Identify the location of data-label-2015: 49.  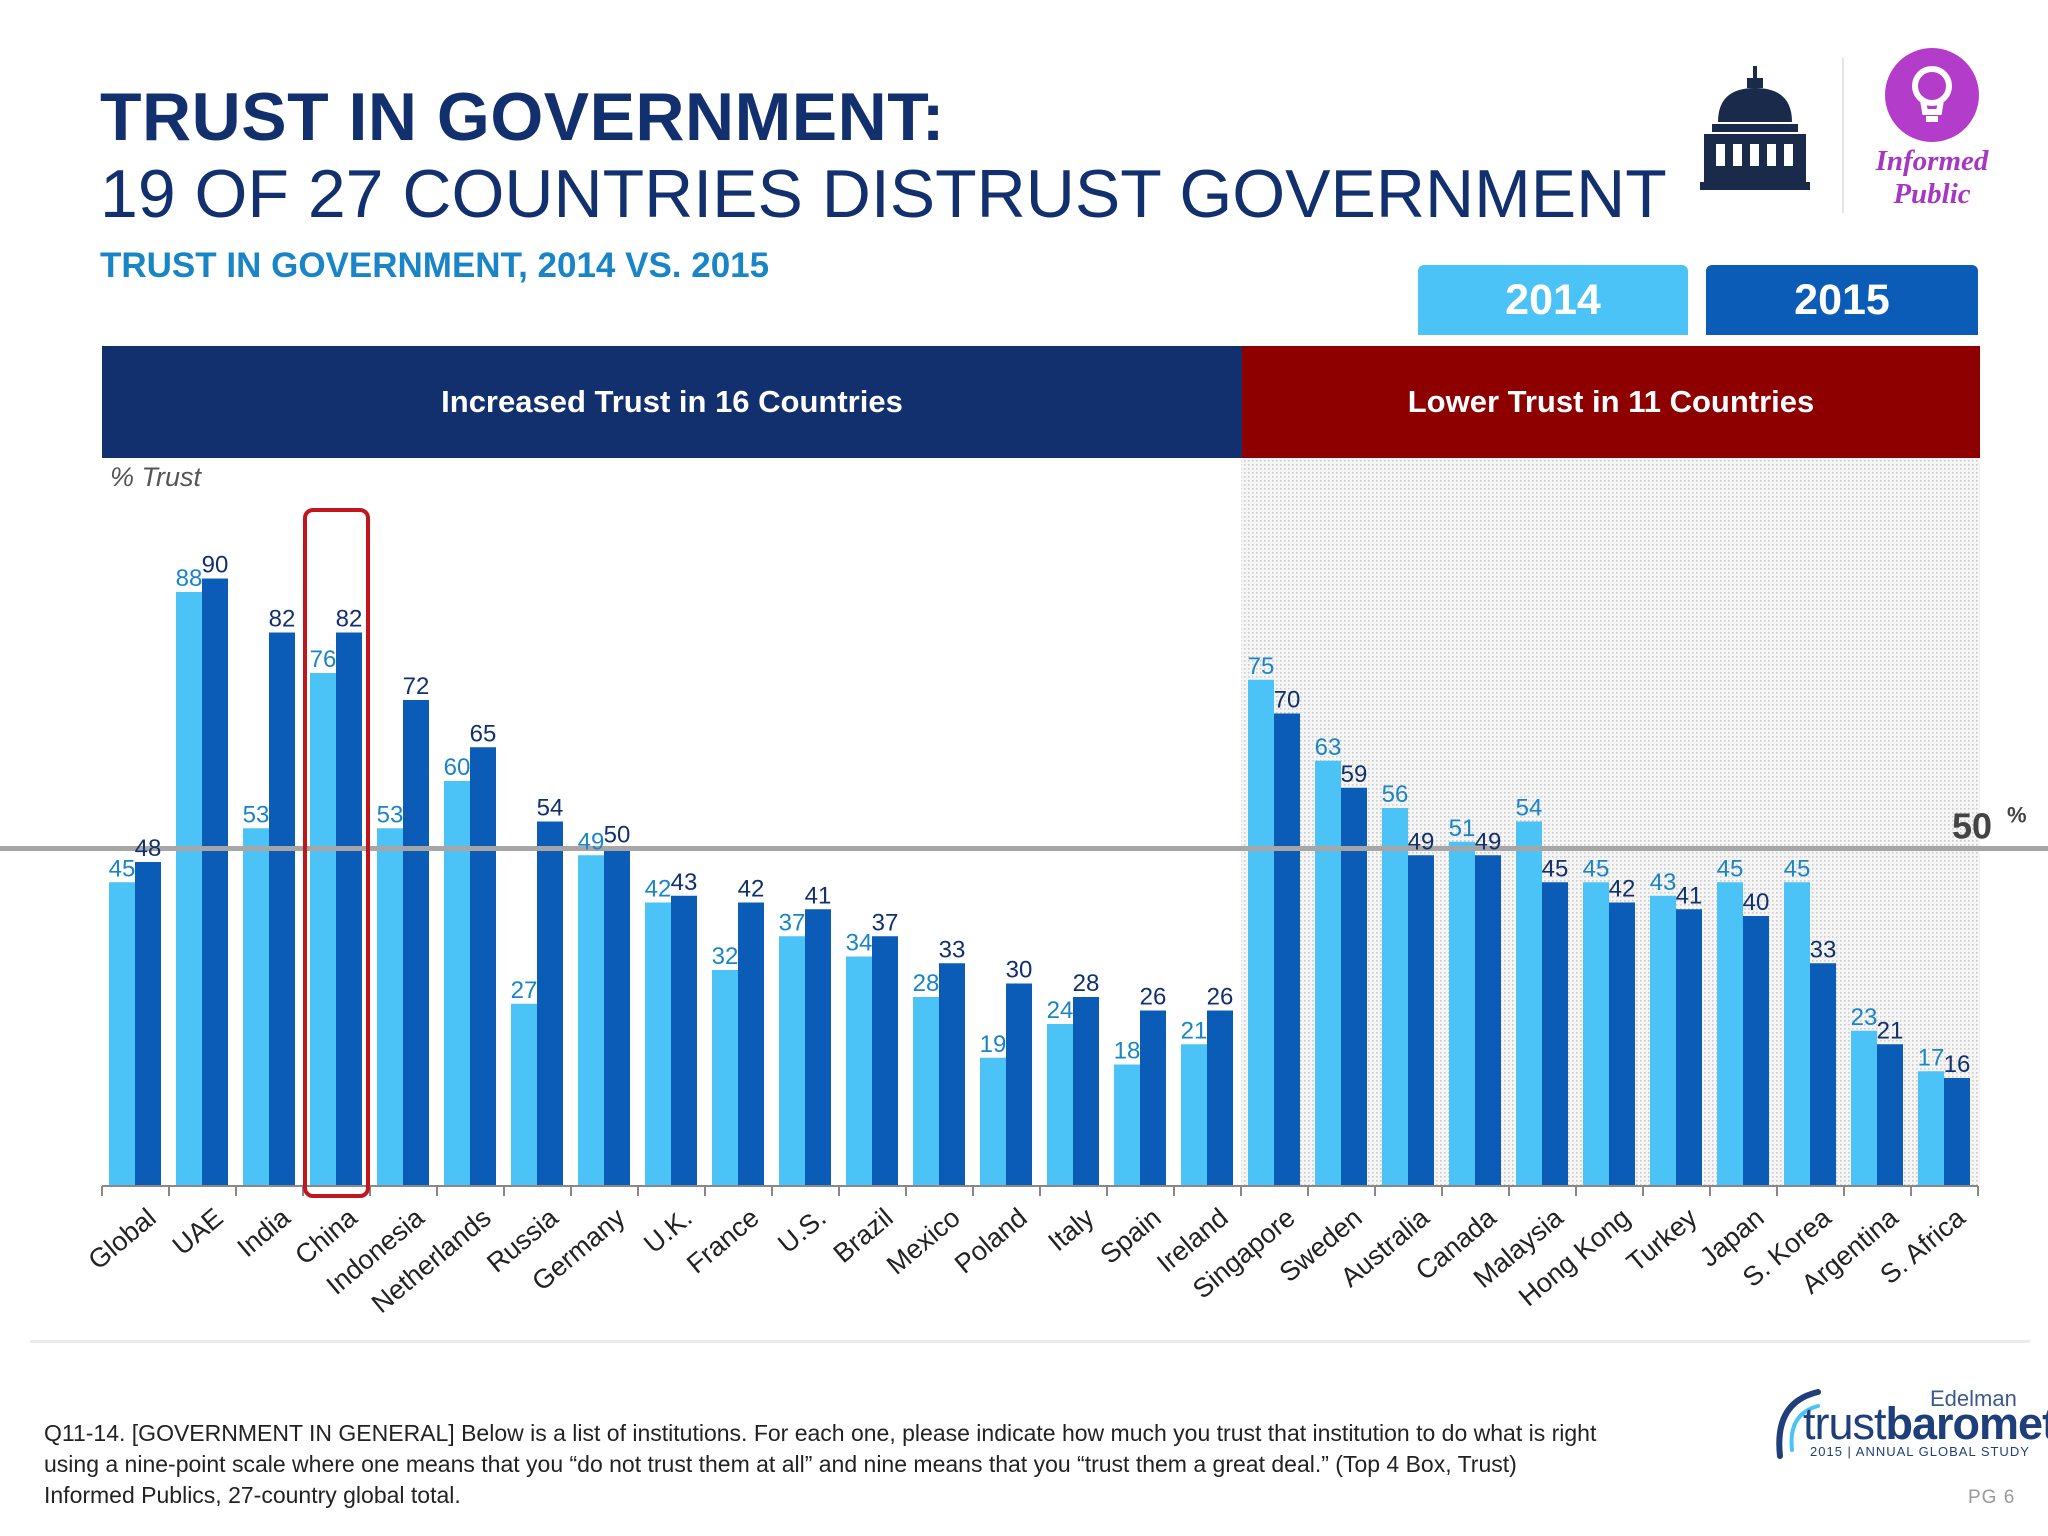
(1421, 841).